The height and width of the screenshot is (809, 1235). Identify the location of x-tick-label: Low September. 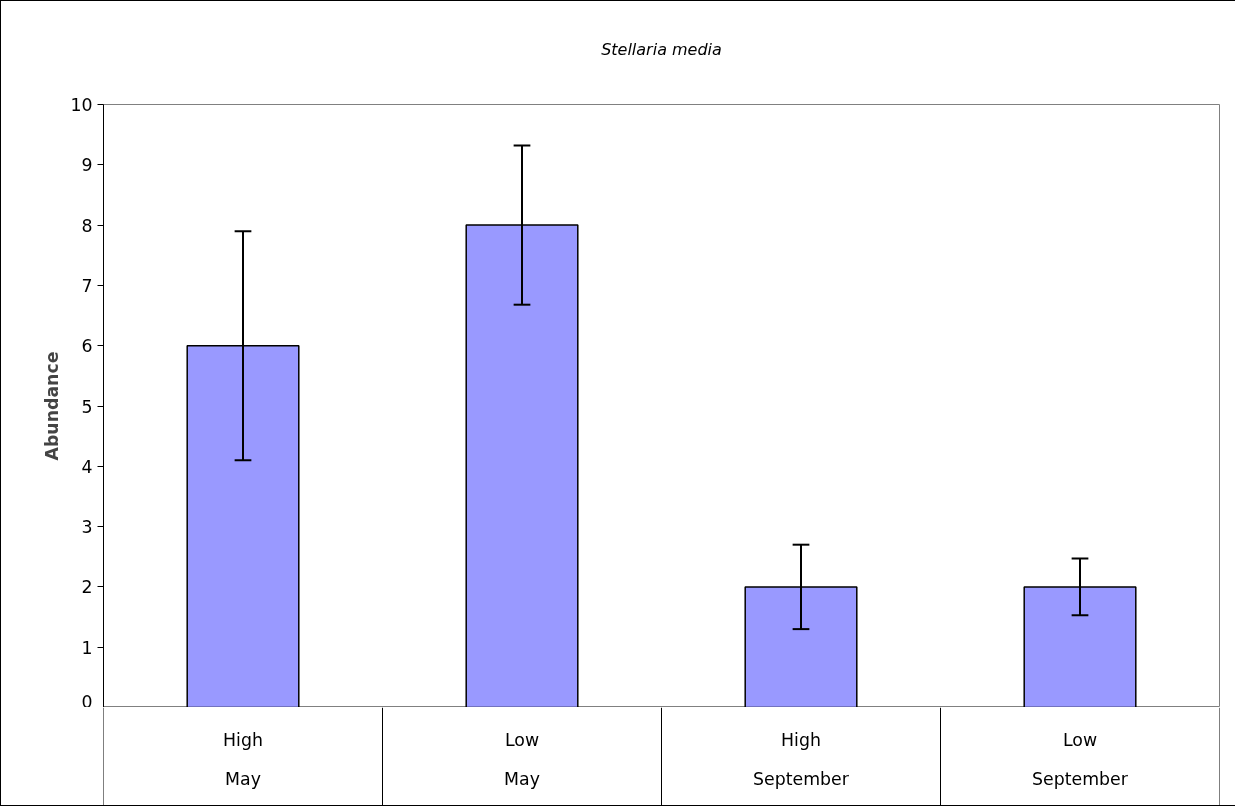
(1080, 759).